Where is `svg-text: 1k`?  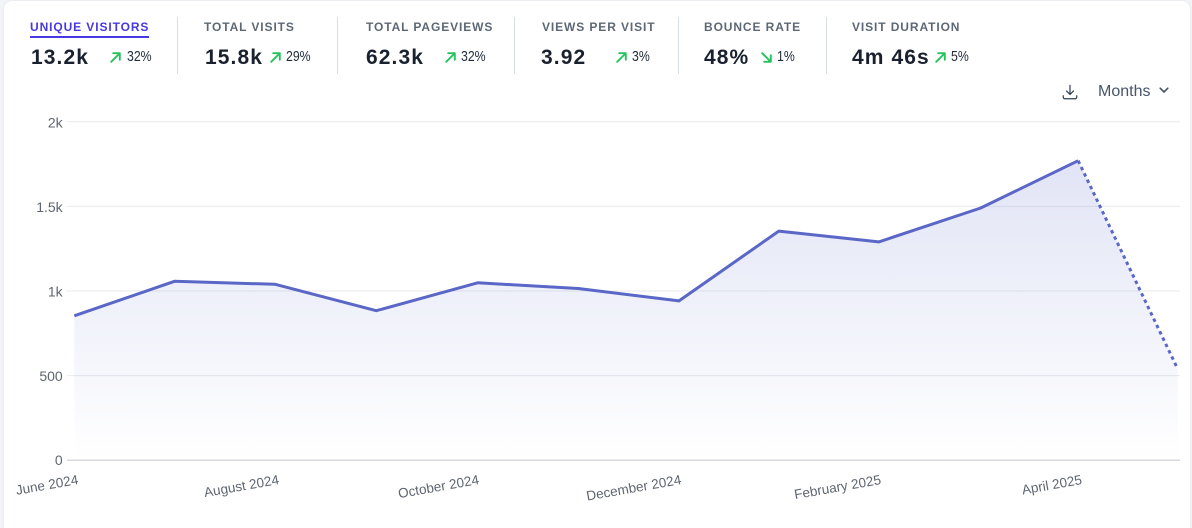 svg-text: 1k is located at coordinates (56, 292).